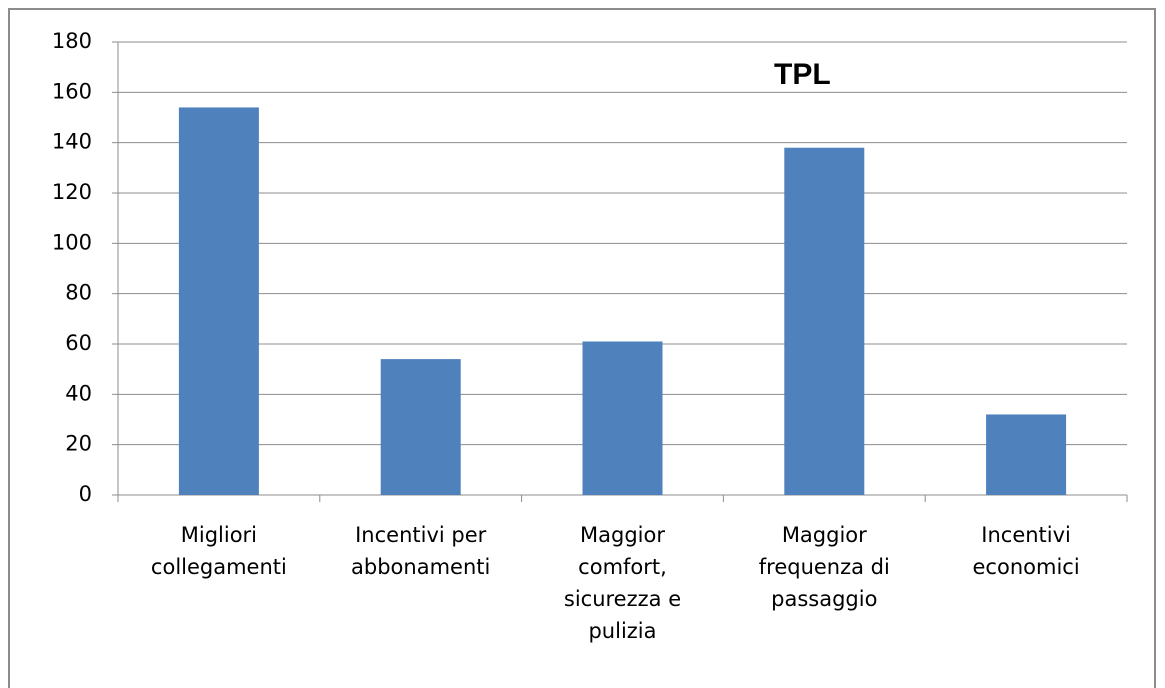 The height and width of the screenshot is (688, 1165). What do you see at coordinates (72, 91) in the screenshot?
I see `y-tick-label: 160` at bounding box center [72, 91].